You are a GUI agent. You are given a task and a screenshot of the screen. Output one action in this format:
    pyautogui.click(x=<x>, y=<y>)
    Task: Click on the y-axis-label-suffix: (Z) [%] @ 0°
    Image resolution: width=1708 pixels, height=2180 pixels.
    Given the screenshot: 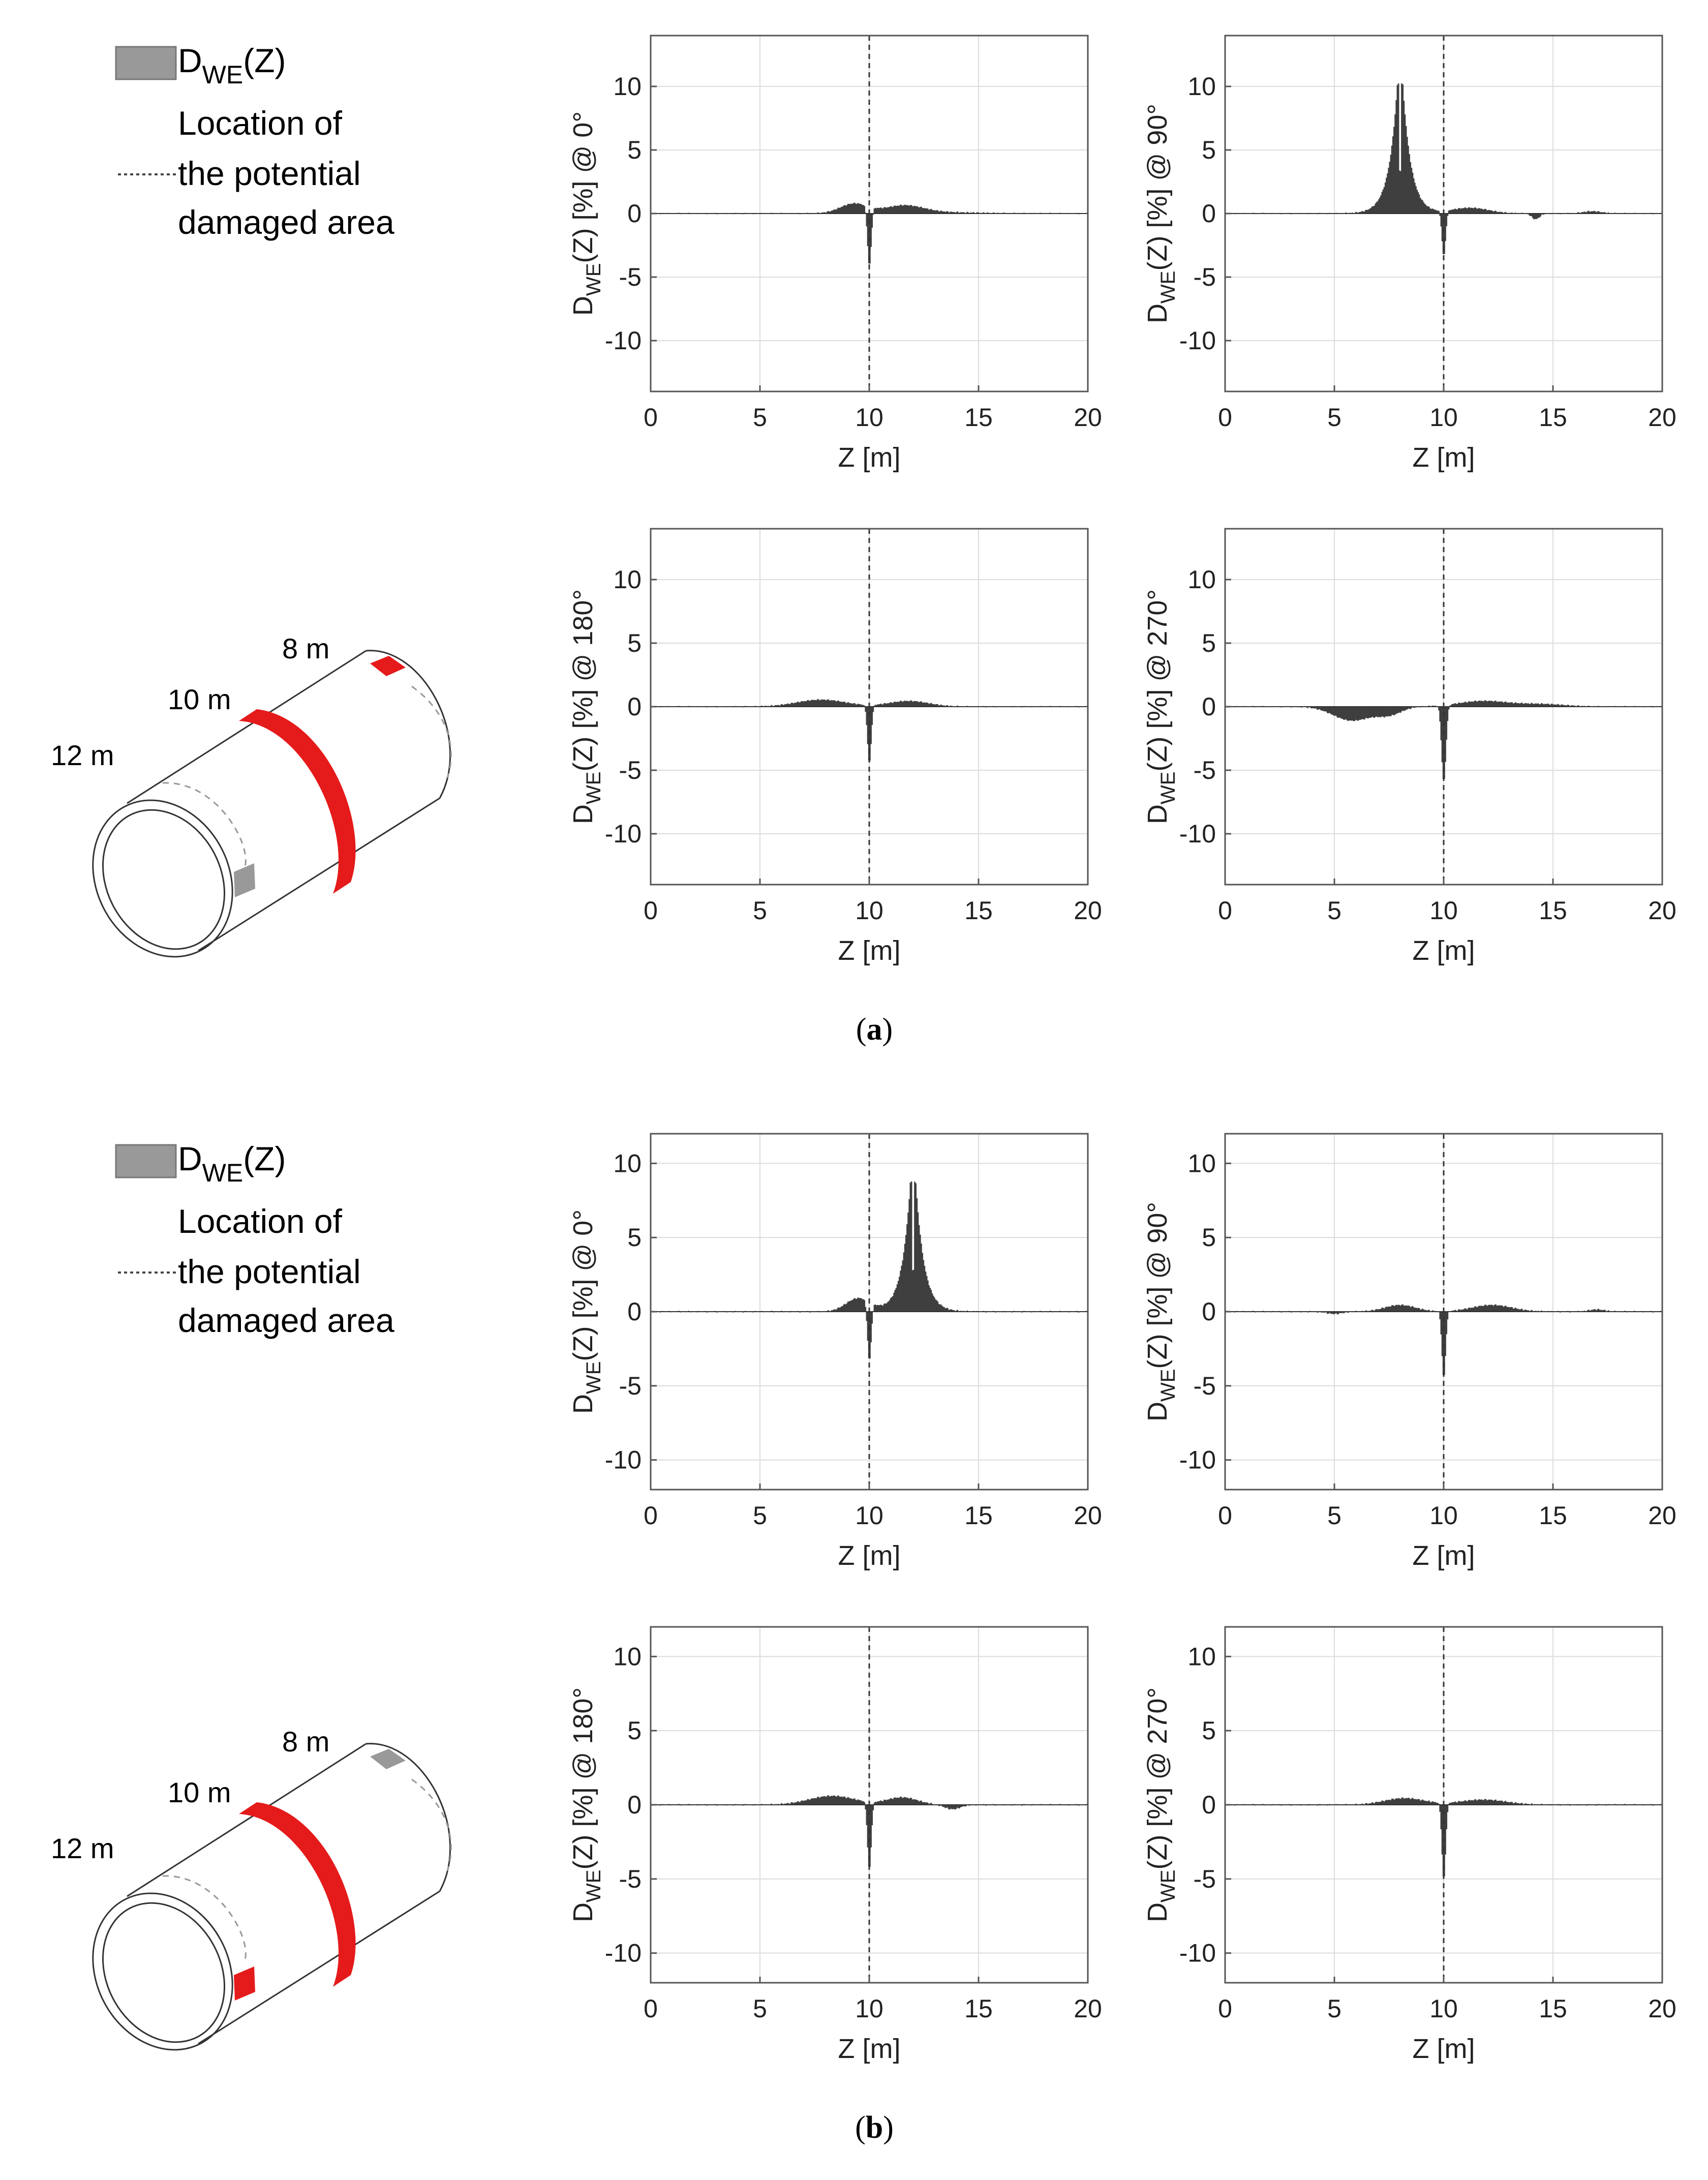 What is the action you would take?
    pyautogui.click(x=583, y=1285)
    